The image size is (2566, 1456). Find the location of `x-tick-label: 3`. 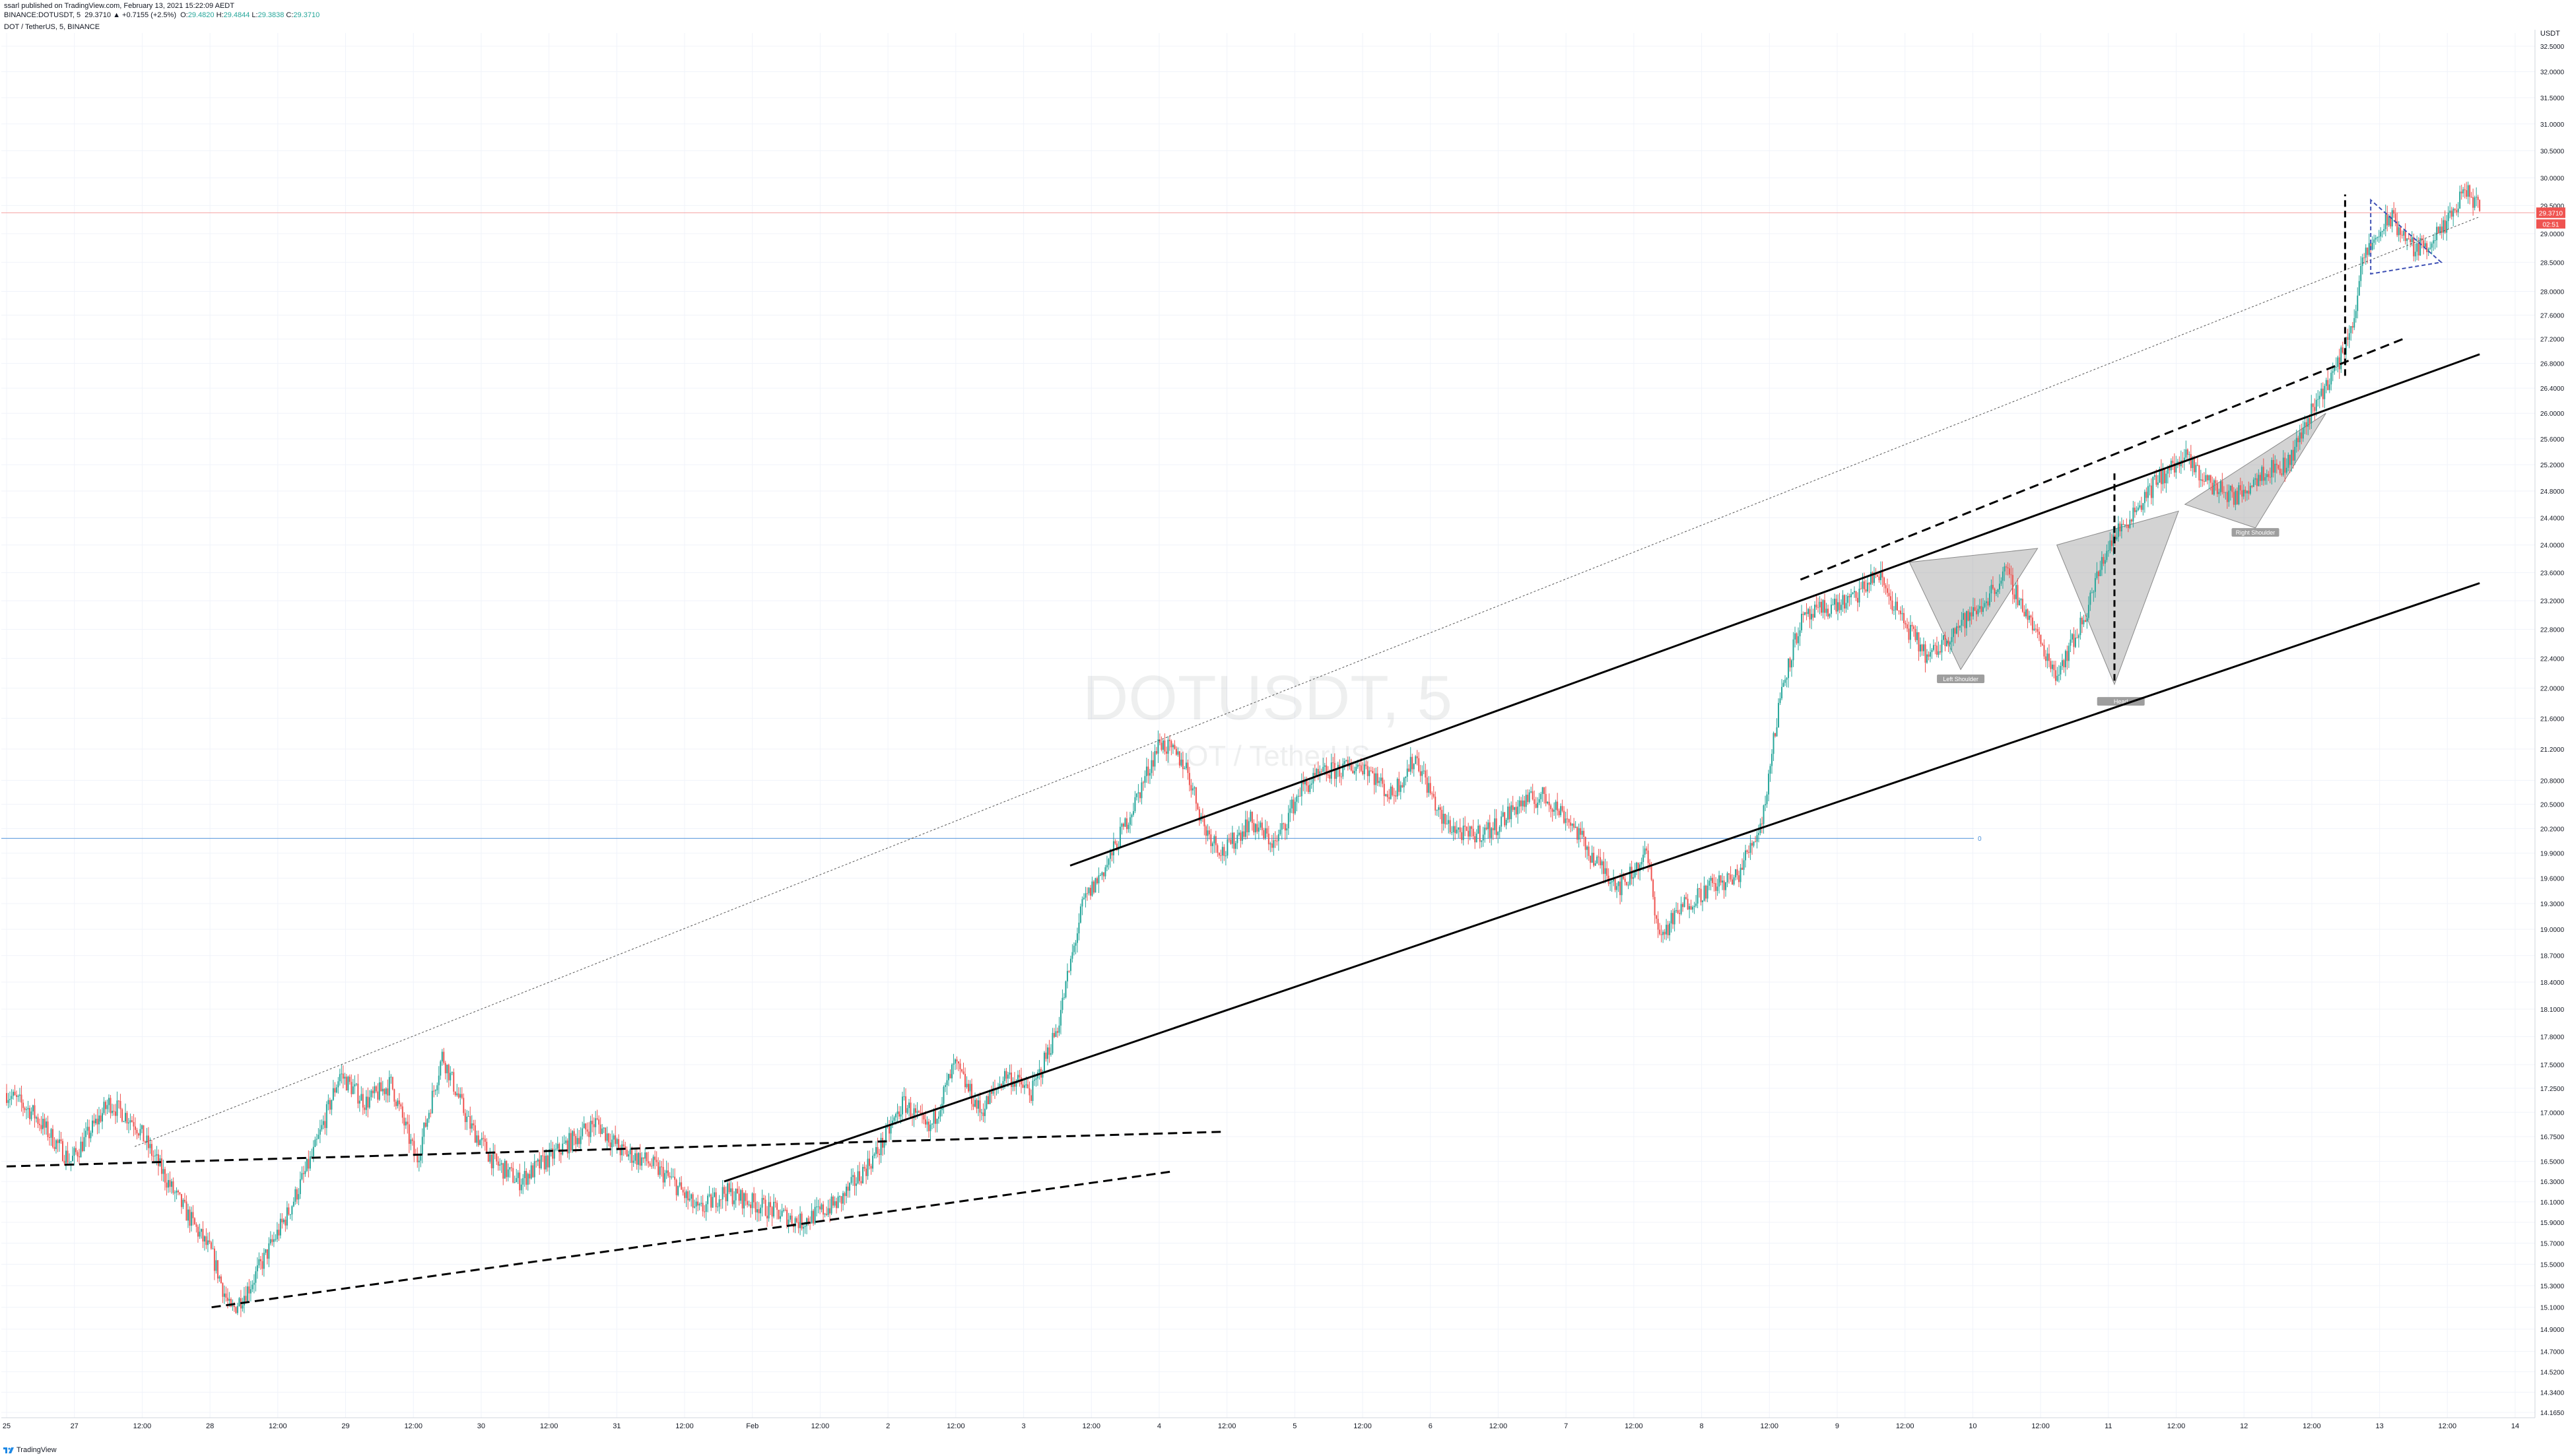

x-tick-label: 3 is located at coordinates (1023, 1426).